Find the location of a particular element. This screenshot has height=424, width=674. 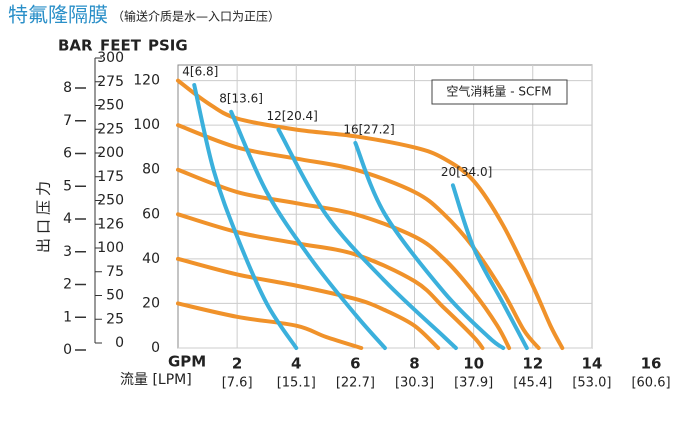

x-lpm-label: [45.4] is located at coordinates (532, 383).